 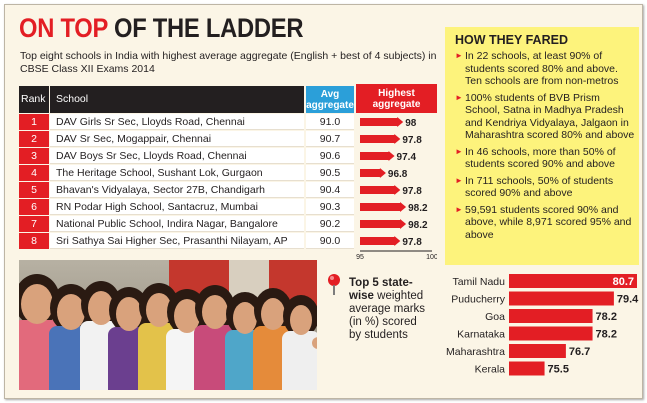 What do you see at coordinates (360, 256) in the screenshot?
I see `axis-min-label: 95` at bounding box center [360, 256].